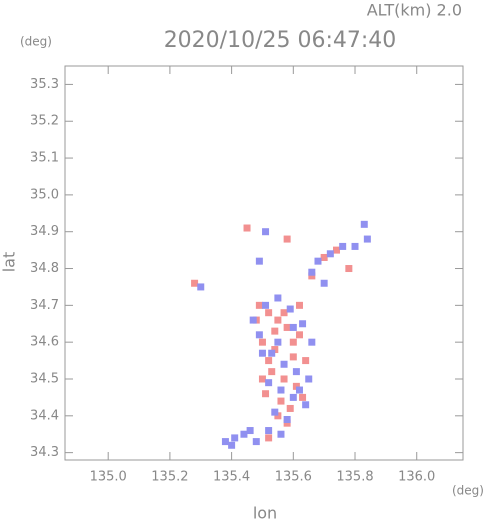  I want to click on x-tick-label: 135.8, so click(354, 477).